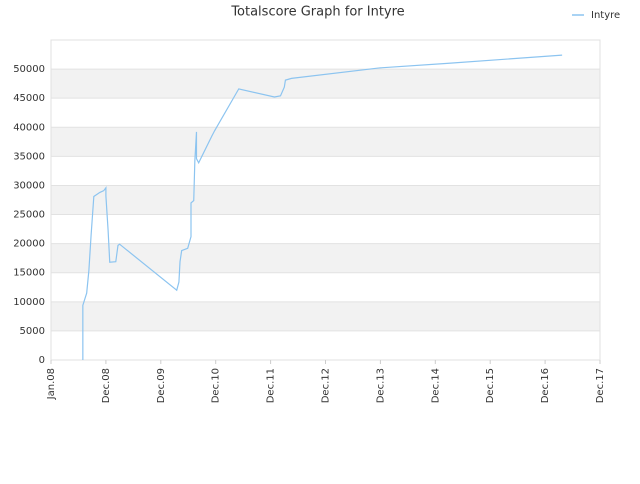  What do you see at coordinates (29, 302) in the screenshot?
I see `y-tick-label: 10000` at bounding box center [29, 302].